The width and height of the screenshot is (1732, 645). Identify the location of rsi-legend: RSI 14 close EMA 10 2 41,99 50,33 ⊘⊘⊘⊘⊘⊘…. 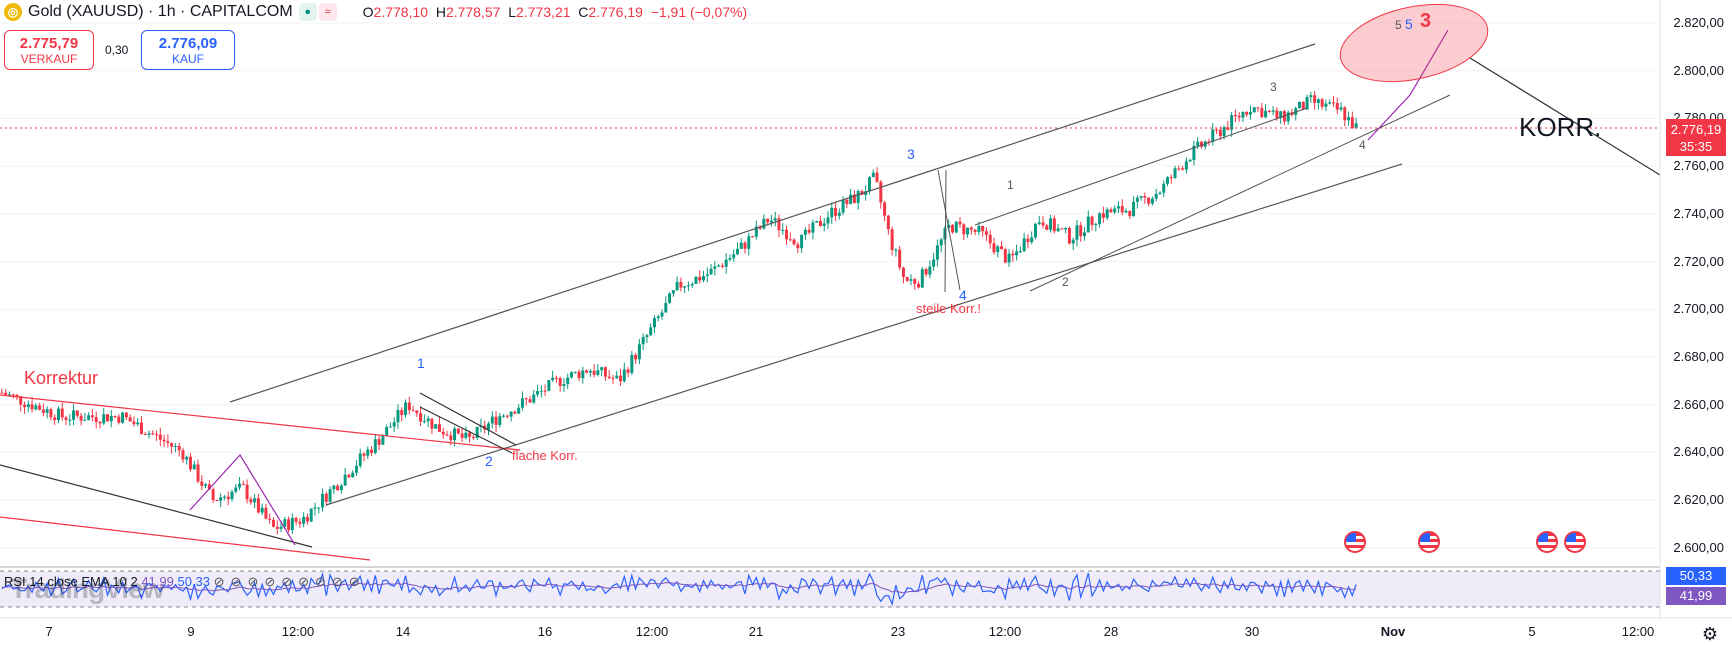
(185, 582).